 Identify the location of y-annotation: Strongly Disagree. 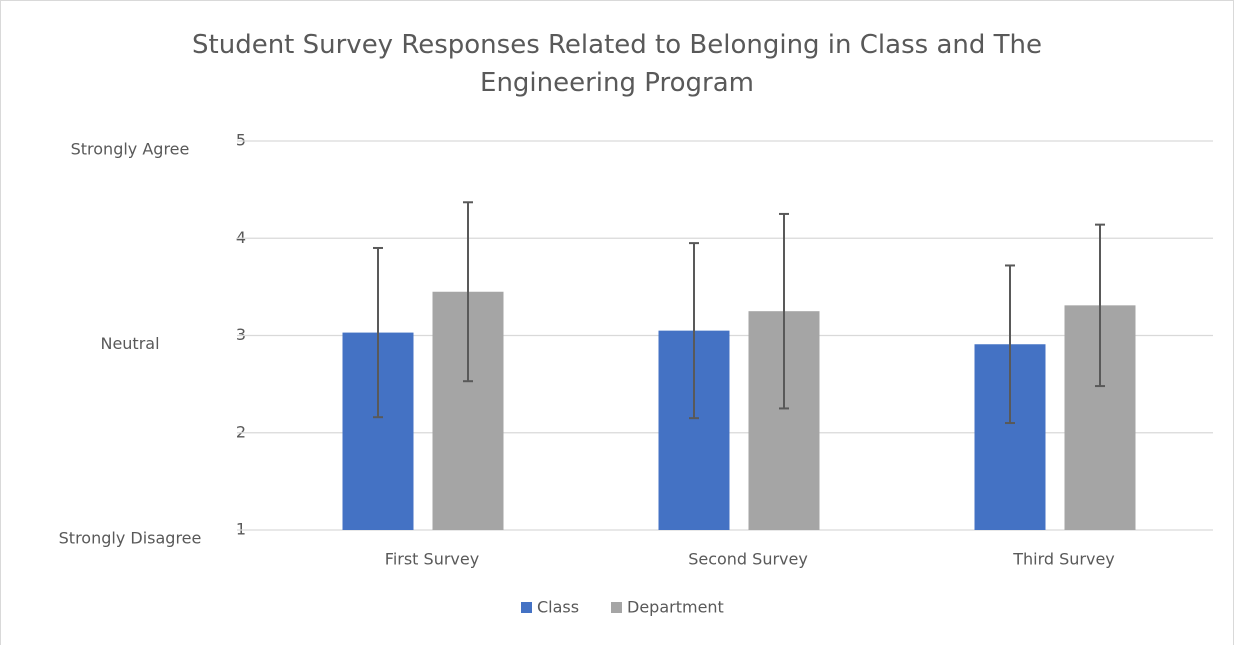
(130, 538).